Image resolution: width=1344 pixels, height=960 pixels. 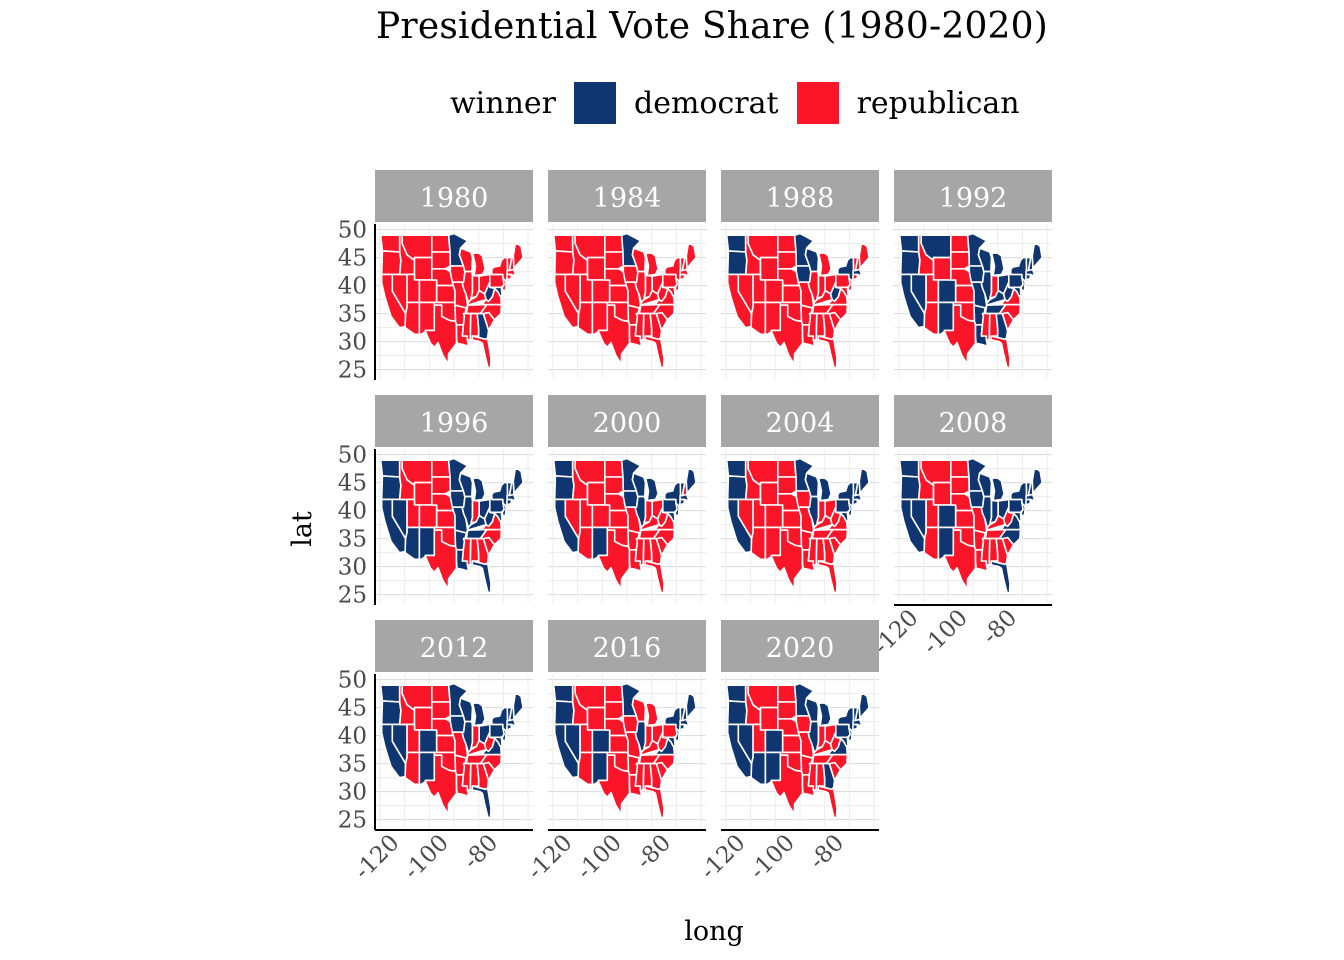 What do you see at coordinates (973, 423) in the screenshot?
I see `facet-strip-label: 2008` at bounding box center [973, 423].